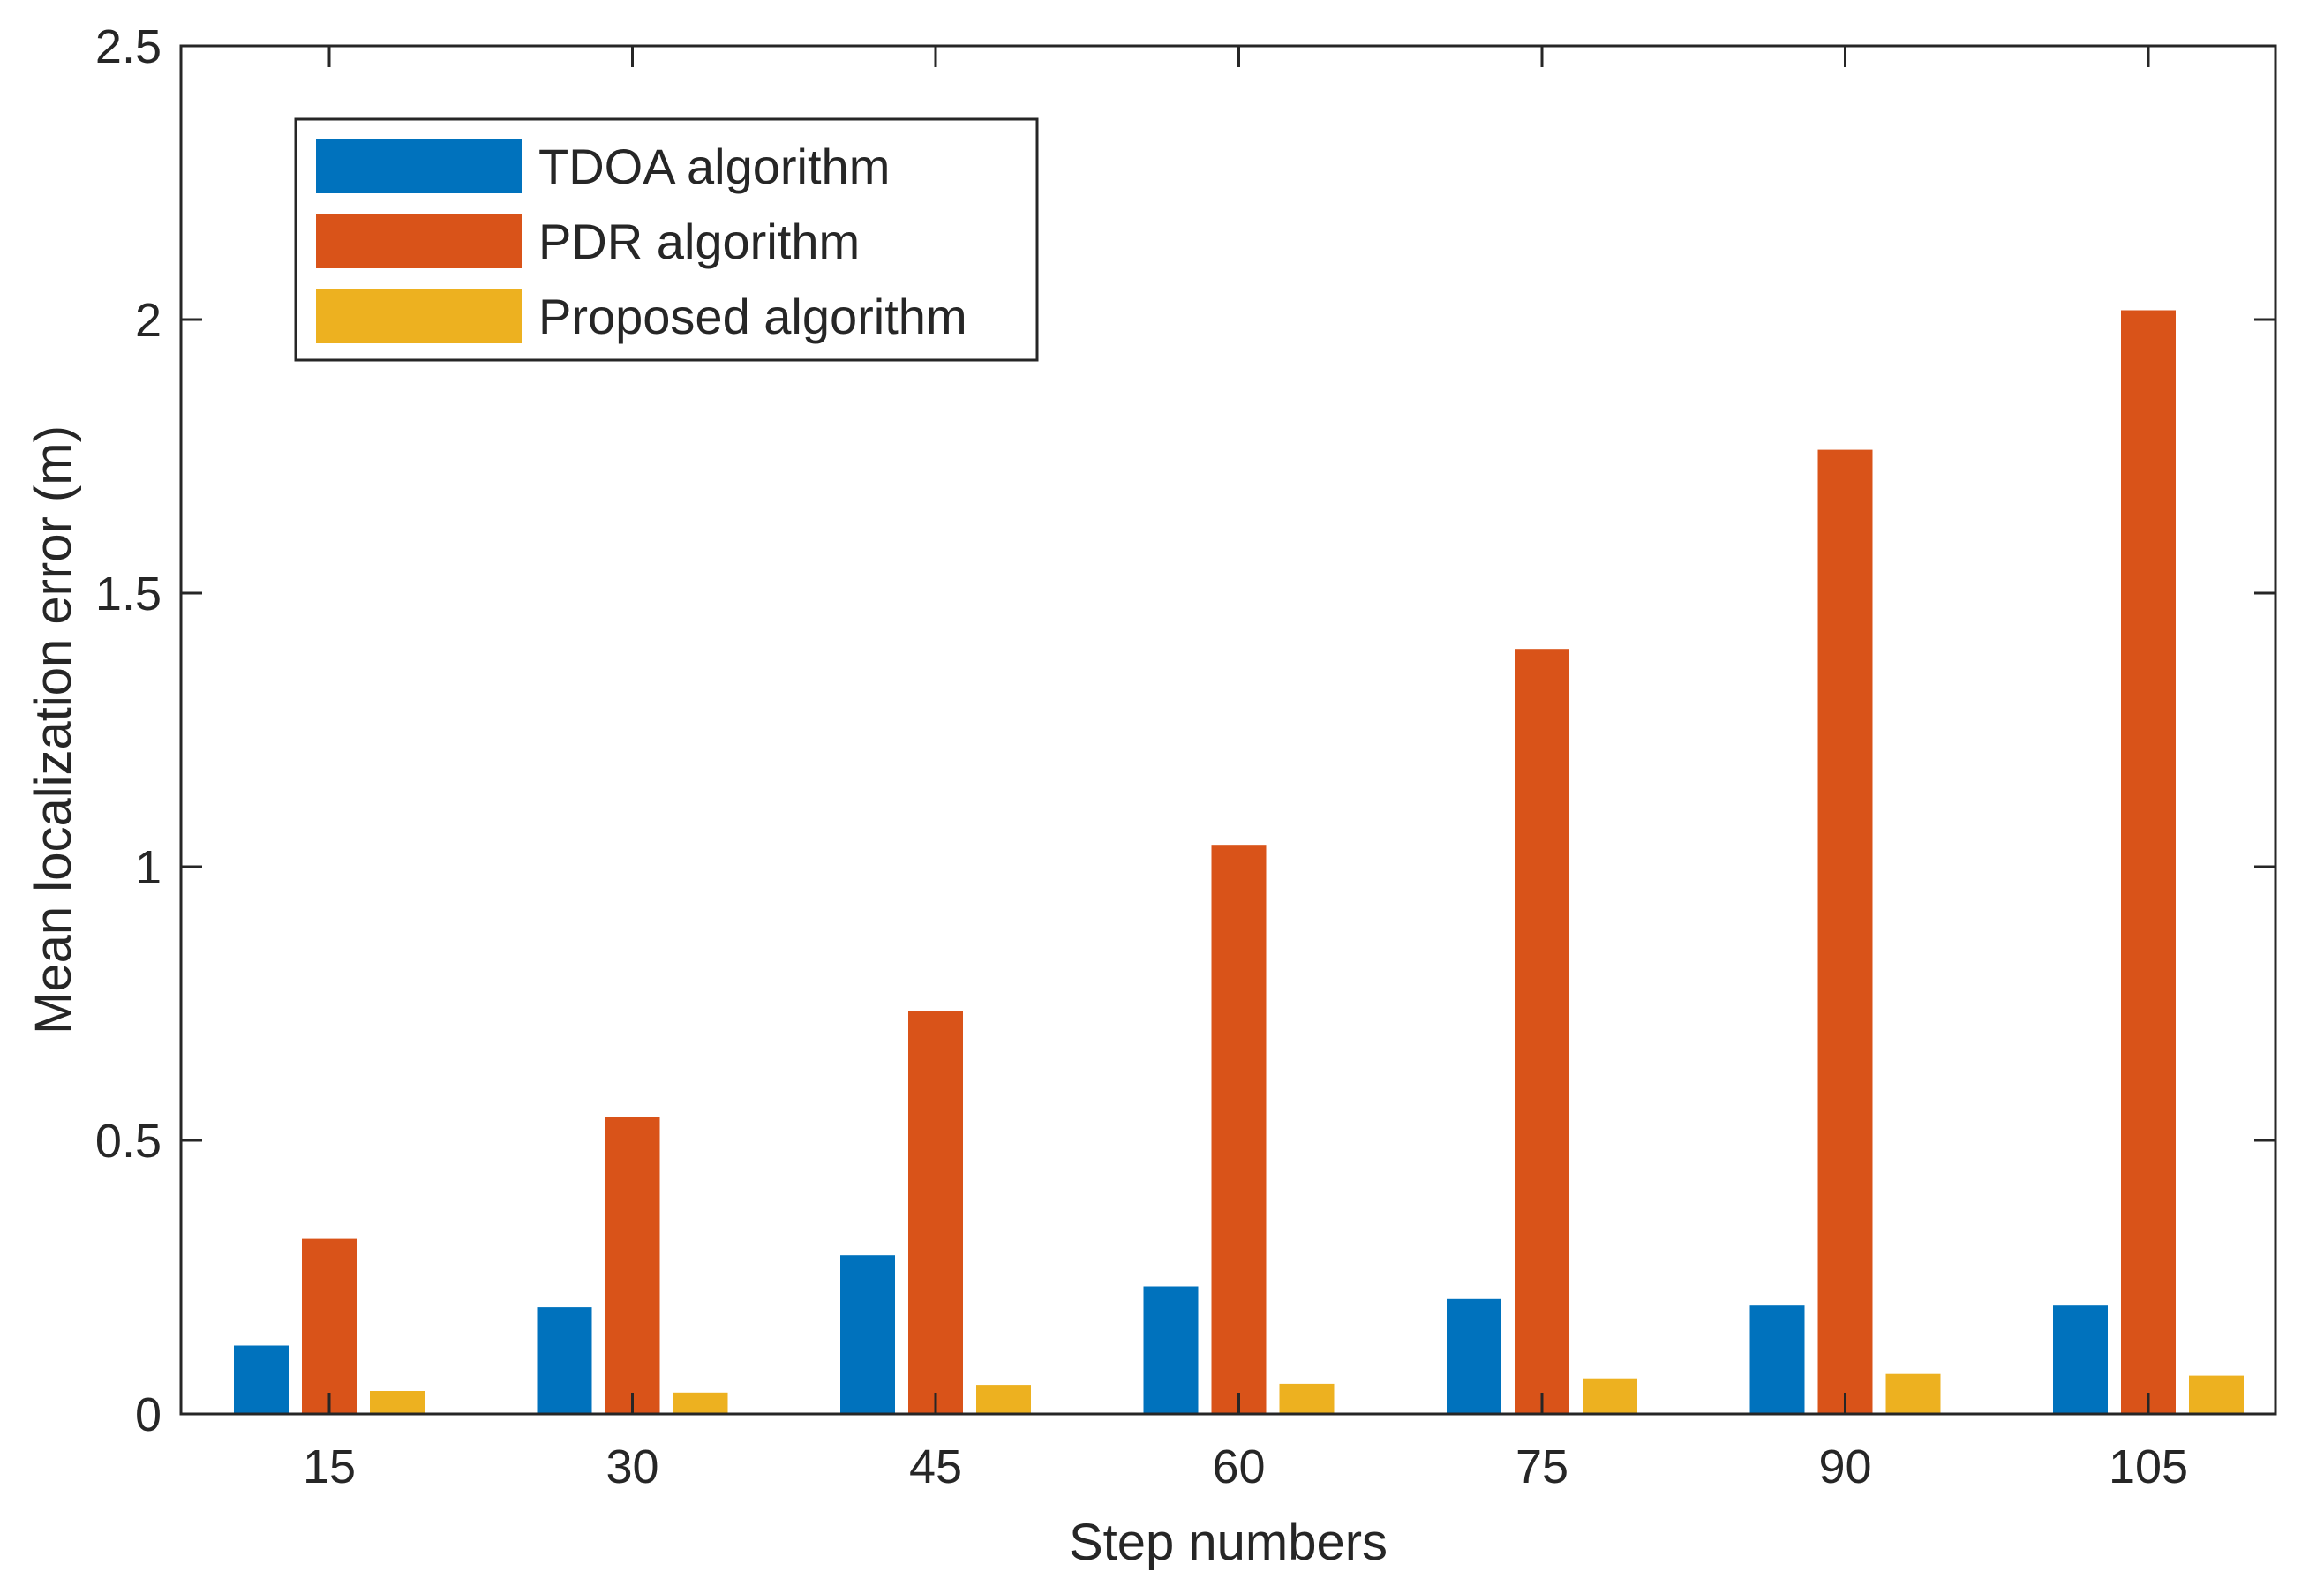 This screenshot has height=1594, width=2324. I want to click on x-tick-label: 15, so click(329, 1467).